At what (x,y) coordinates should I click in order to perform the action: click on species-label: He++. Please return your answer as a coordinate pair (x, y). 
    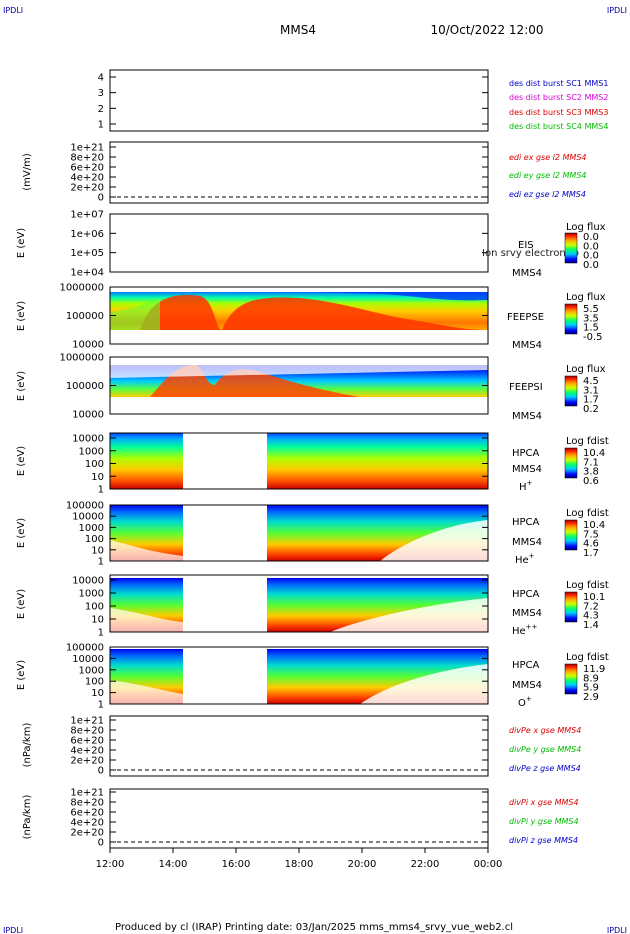
    Looking at the image, I should click on (525, 630).